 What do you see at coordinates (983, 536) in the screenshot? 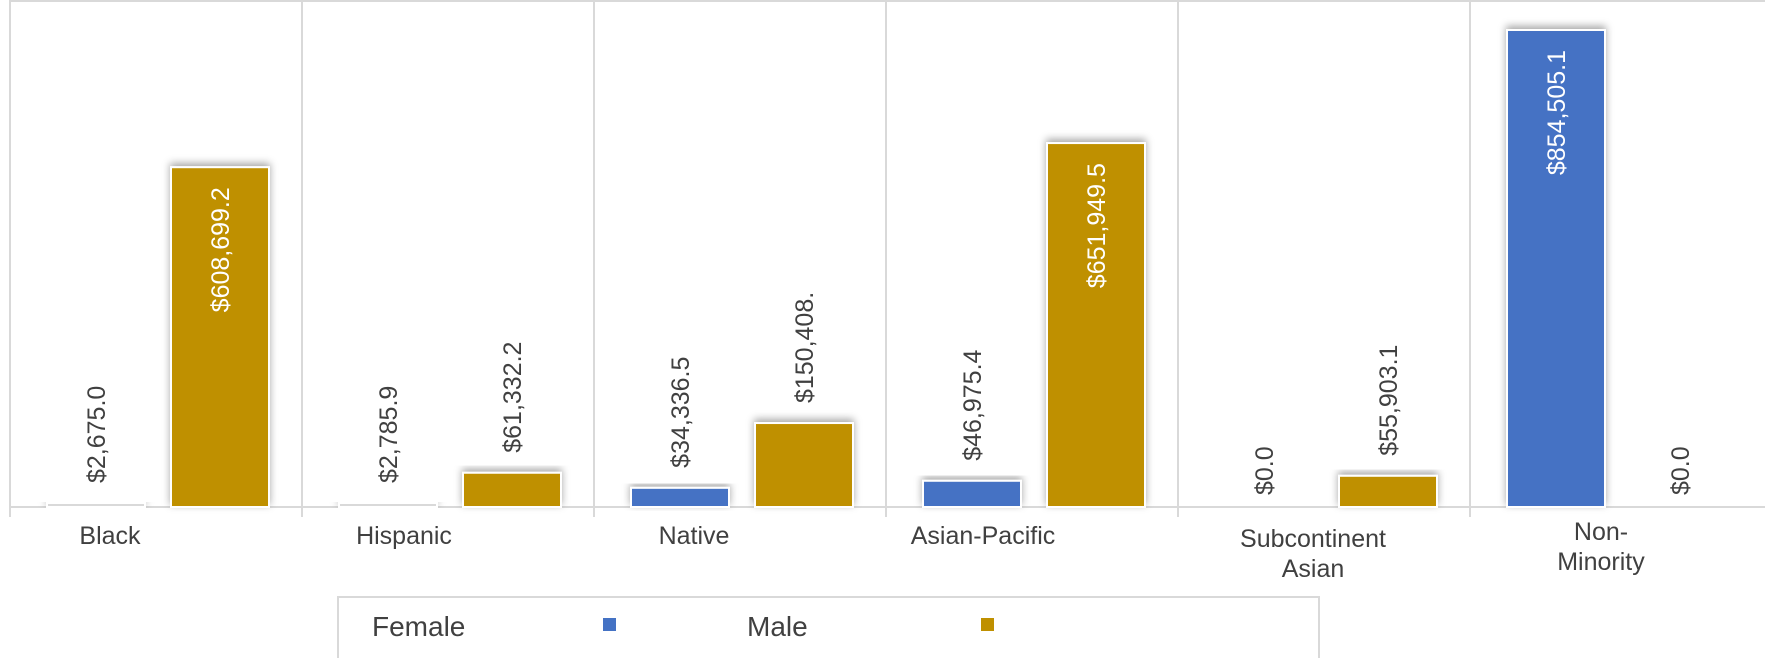
I see `category-label: Asian-Pacific` at bounding box center [983, 536].